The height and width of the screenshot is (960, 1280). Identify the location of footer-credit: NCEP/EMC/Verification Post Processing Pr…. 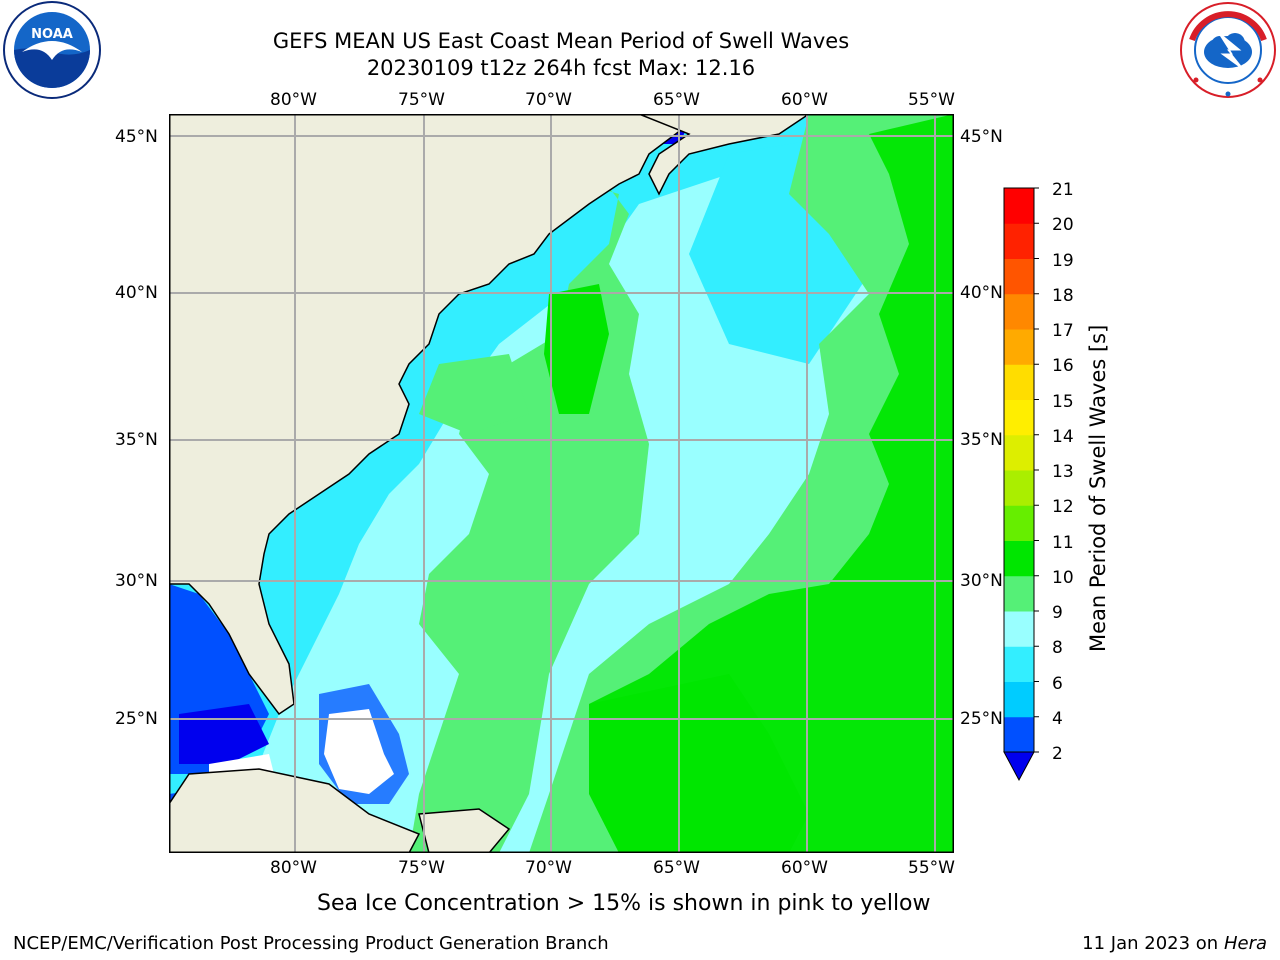
(311, 943).